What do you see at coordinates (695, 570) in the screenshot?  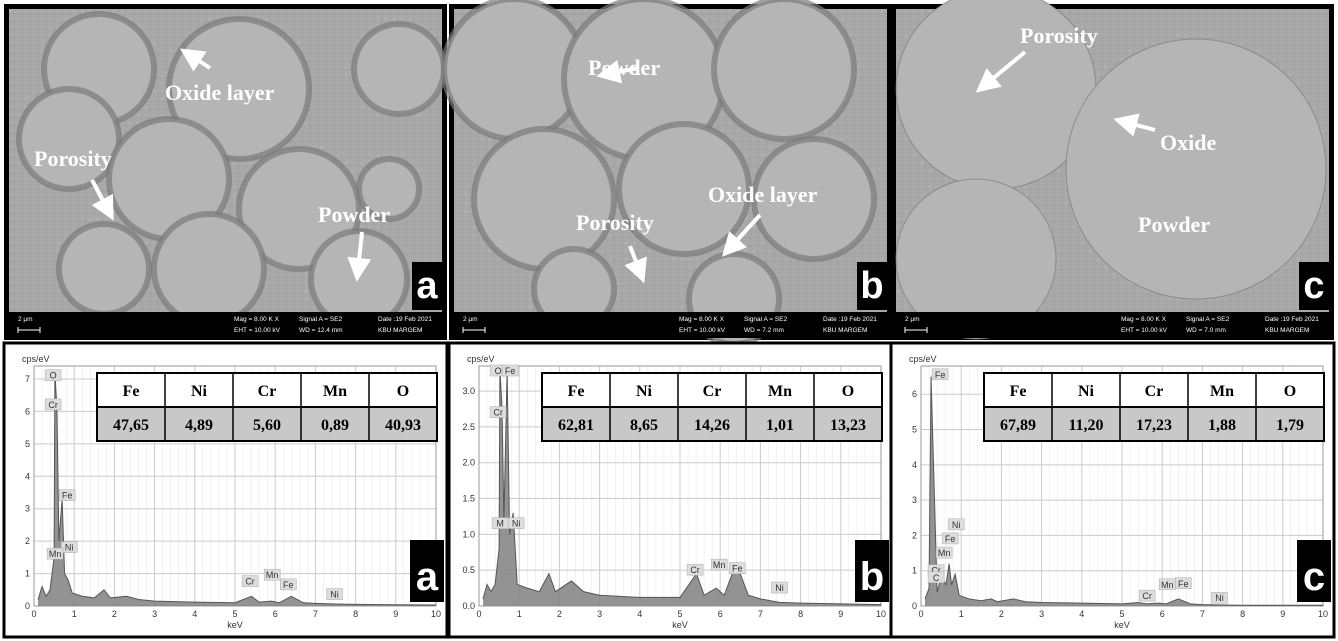 I see `peak-label: Cr` at bounding box center [695, 570].